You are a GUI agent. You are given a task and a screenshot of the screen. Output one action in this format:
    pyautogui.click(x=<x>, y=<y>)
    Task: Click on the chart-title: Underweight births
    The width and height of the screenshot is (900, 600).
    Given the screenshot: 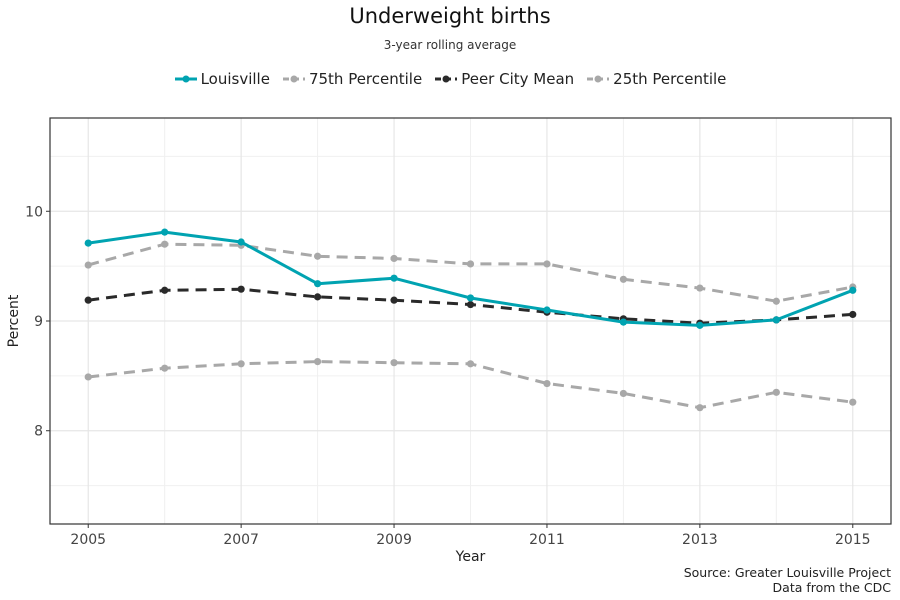 What is the action you would take?
    pyautogui.click(x=450, y=16)
    